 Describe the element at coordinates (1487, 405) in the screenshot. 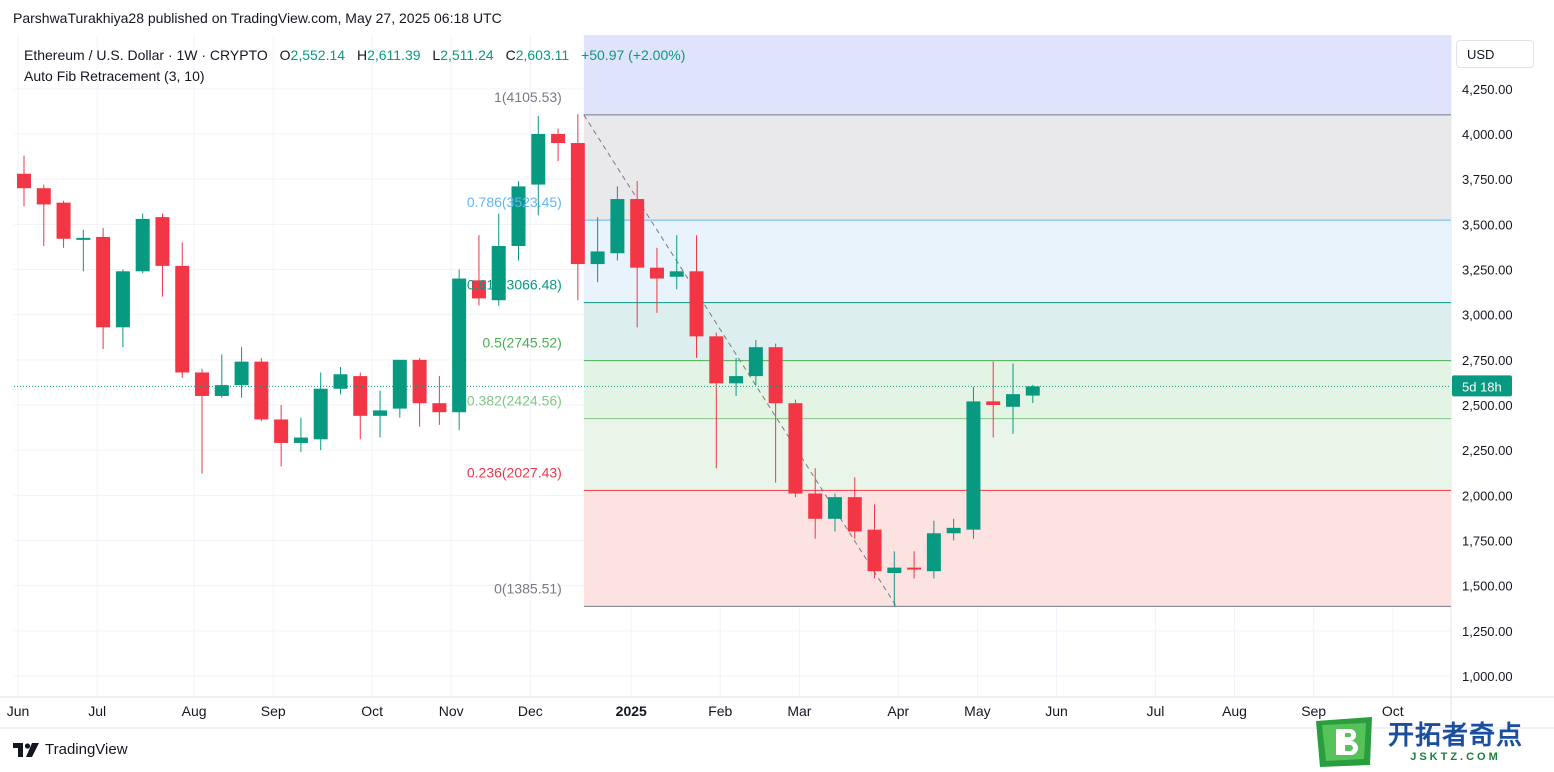

I see `price-tick-label: 2,500.00` at that location.